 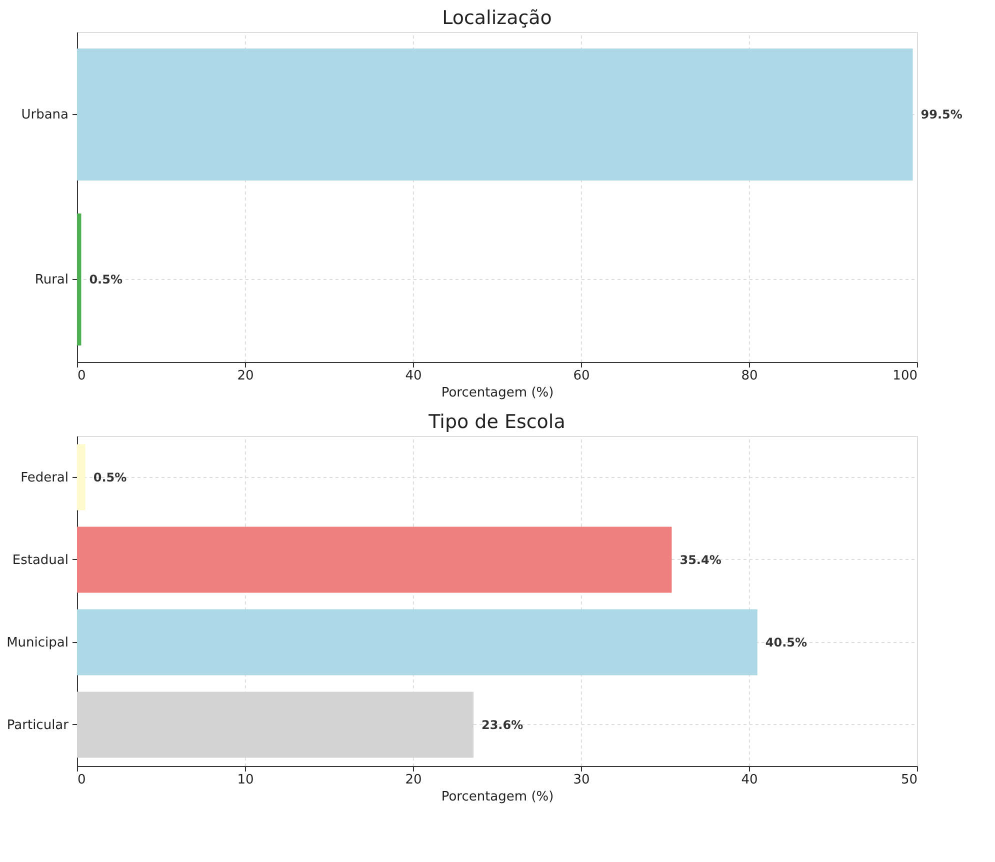 I want to click on x-tick-label: 60, so click(x=581, y=376).